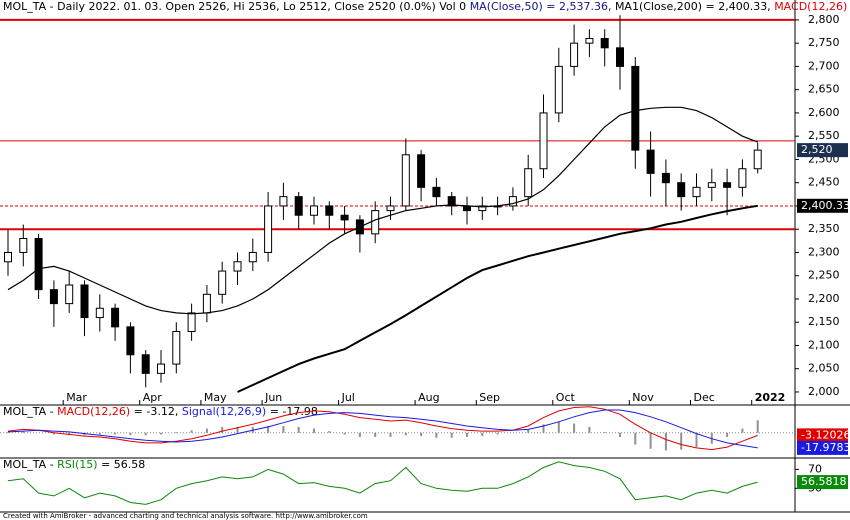 Image resolution: width=850 pixels, height=520 pixels. I want to click on y-tick-label: 2,450, so click(824, 182).